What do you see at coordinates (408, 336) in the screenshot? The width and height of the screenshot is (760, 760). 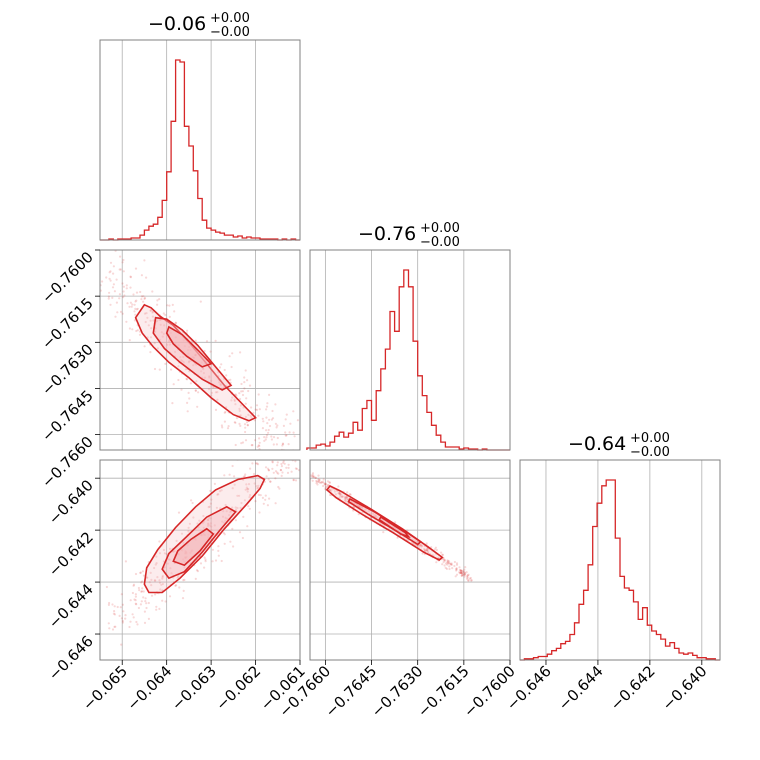 I see `hist-panel-1: −0.76 +0.00−0.00` at bounding box center [408, 336].